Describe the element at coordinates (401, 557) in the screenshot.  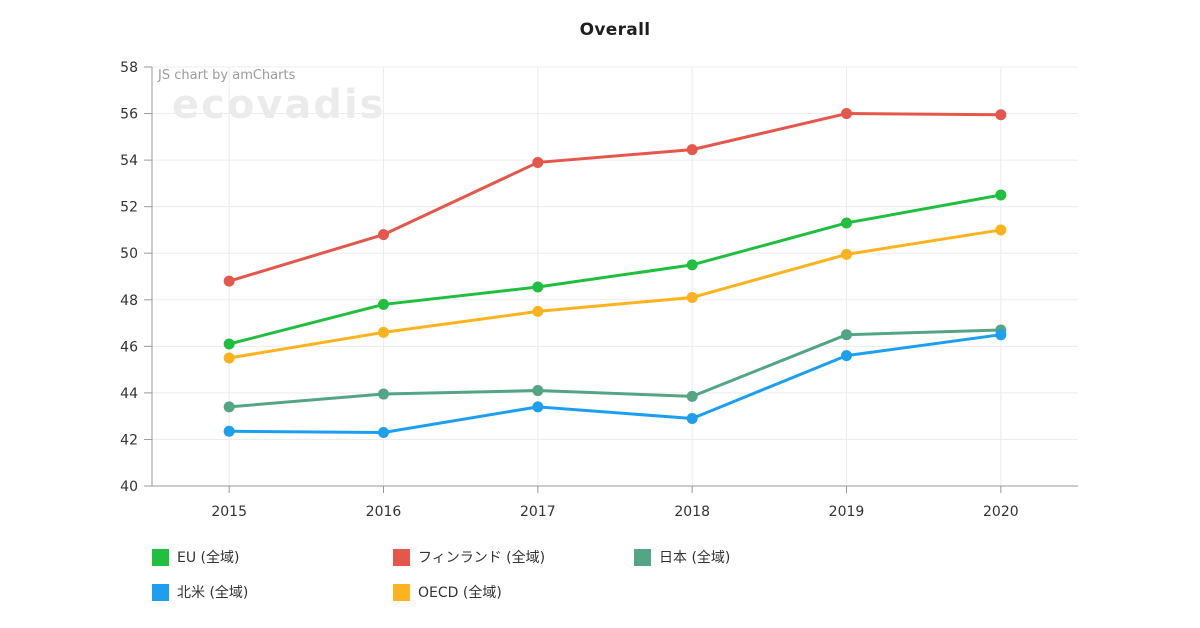
I see `legend-swatch-finland` at that location.